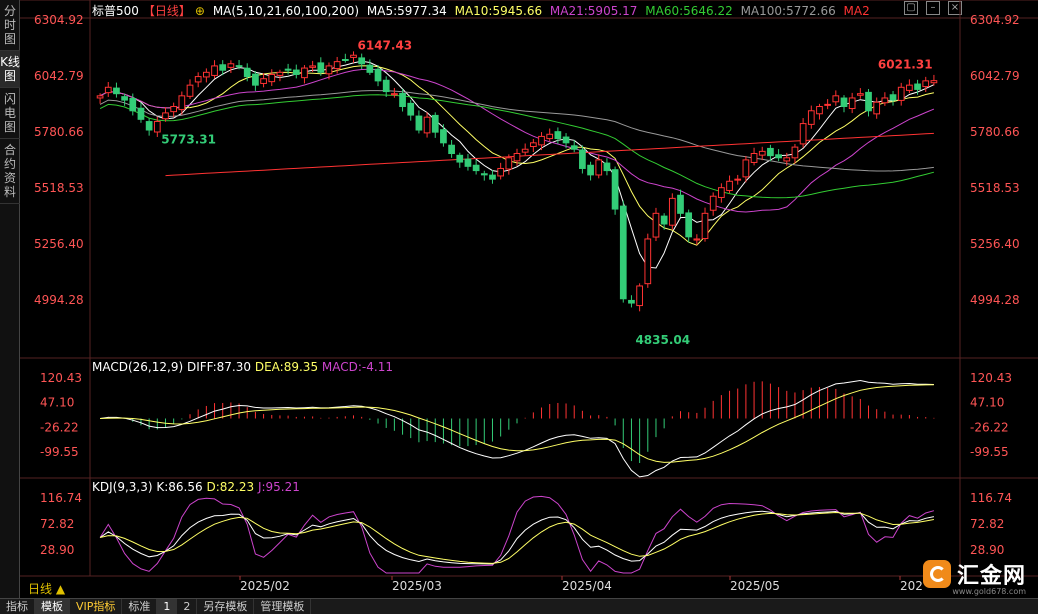 The width and height of the screenshot is (1038, 614). Describe the element at coordinates (788, 11) in the screenshot. I see `ma100-value: MA100:5772.66` at that location.